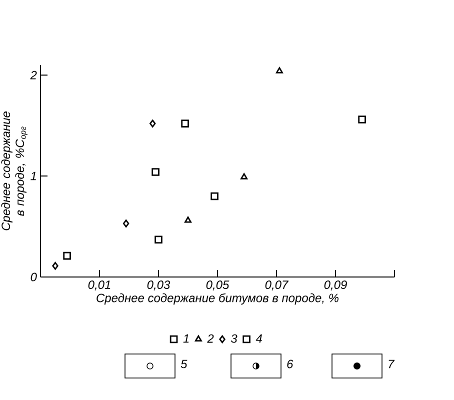 The image size is (454, 400). I want to click on text: 6, so click(290, 364).